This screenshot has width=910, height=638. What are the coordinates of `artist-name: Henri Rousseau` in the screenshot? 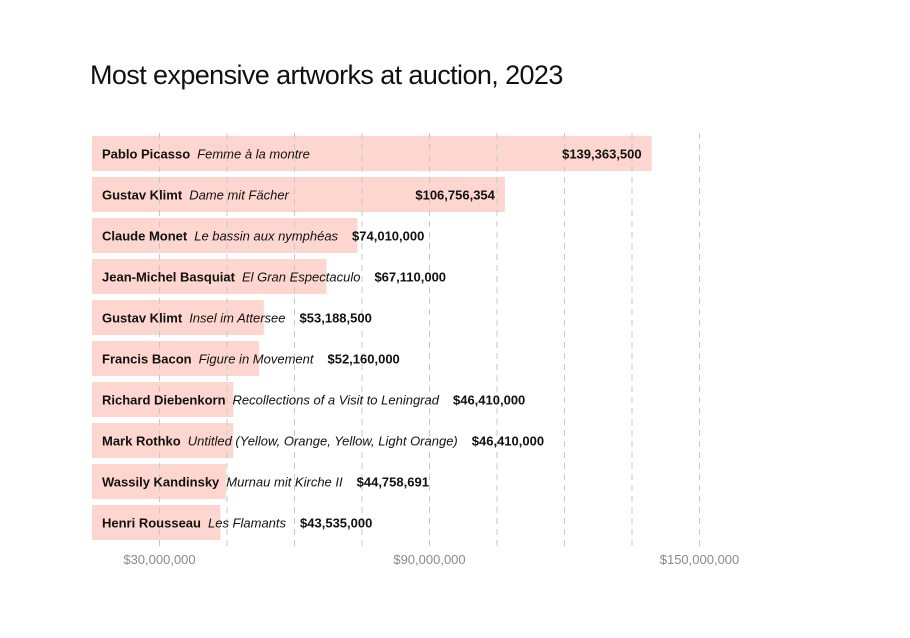 It's located at (151, 523).